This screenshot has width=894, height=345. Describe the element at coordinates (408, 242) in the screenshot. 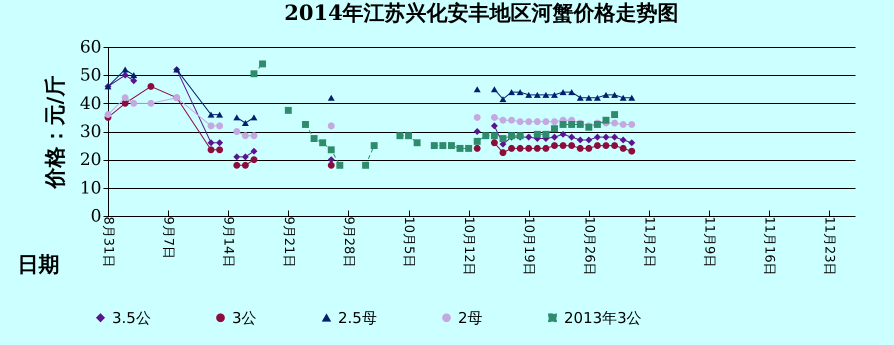

I see `x-tick-label: 10月5日` at that location.